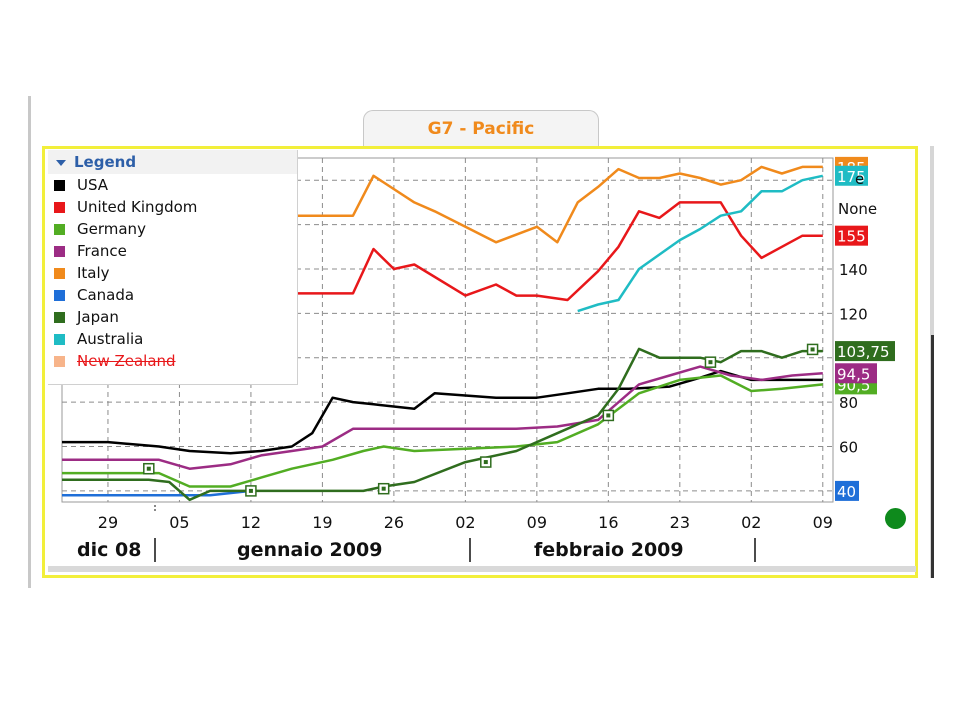  I want to click on legend-item-label: New Zealand, so click(126, 361).